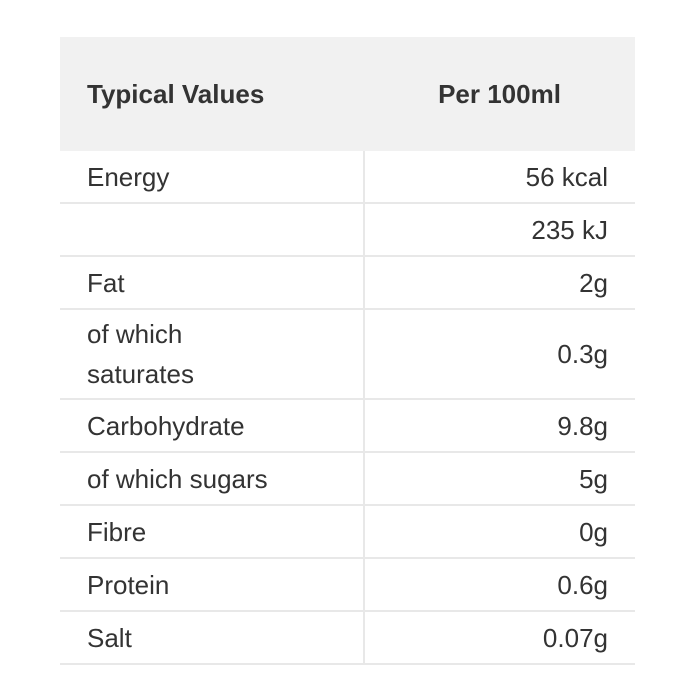 The height and width of the screenshot is (700, 700). I want to click on value-cell: 0.3g, so click(499, 354).